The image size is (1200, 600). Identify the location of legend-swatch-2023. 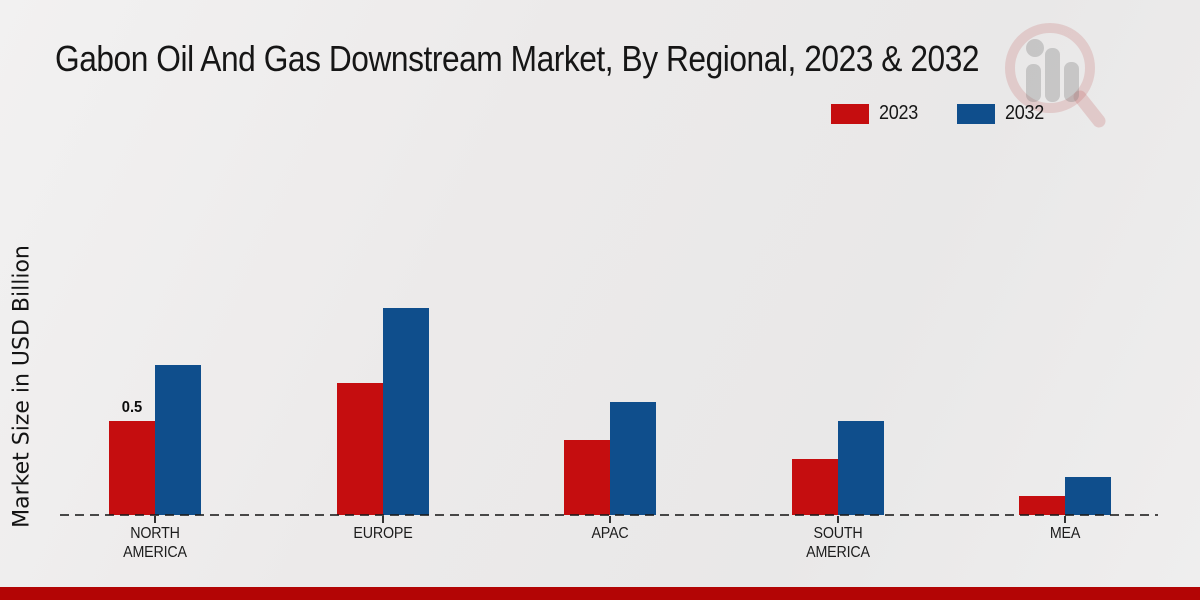
(850, 113).